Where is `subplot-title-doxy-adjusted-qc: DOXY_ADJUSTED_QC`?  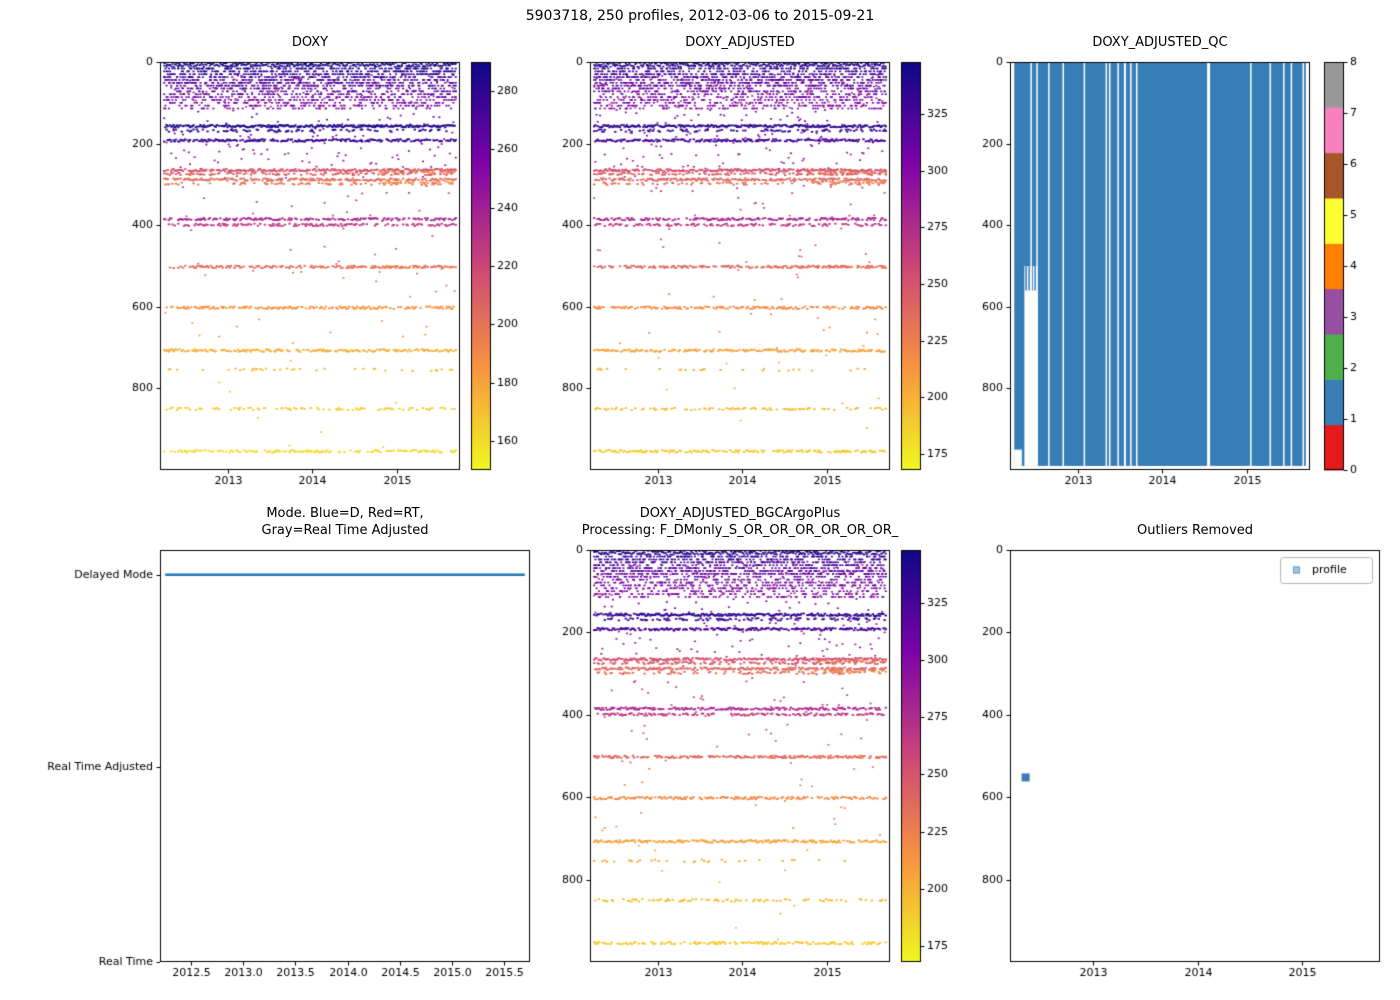 subplot-title-doxy-adjusted-qc: DOXY_ADJUSTED_QC is located at coordinates (1160, 42).